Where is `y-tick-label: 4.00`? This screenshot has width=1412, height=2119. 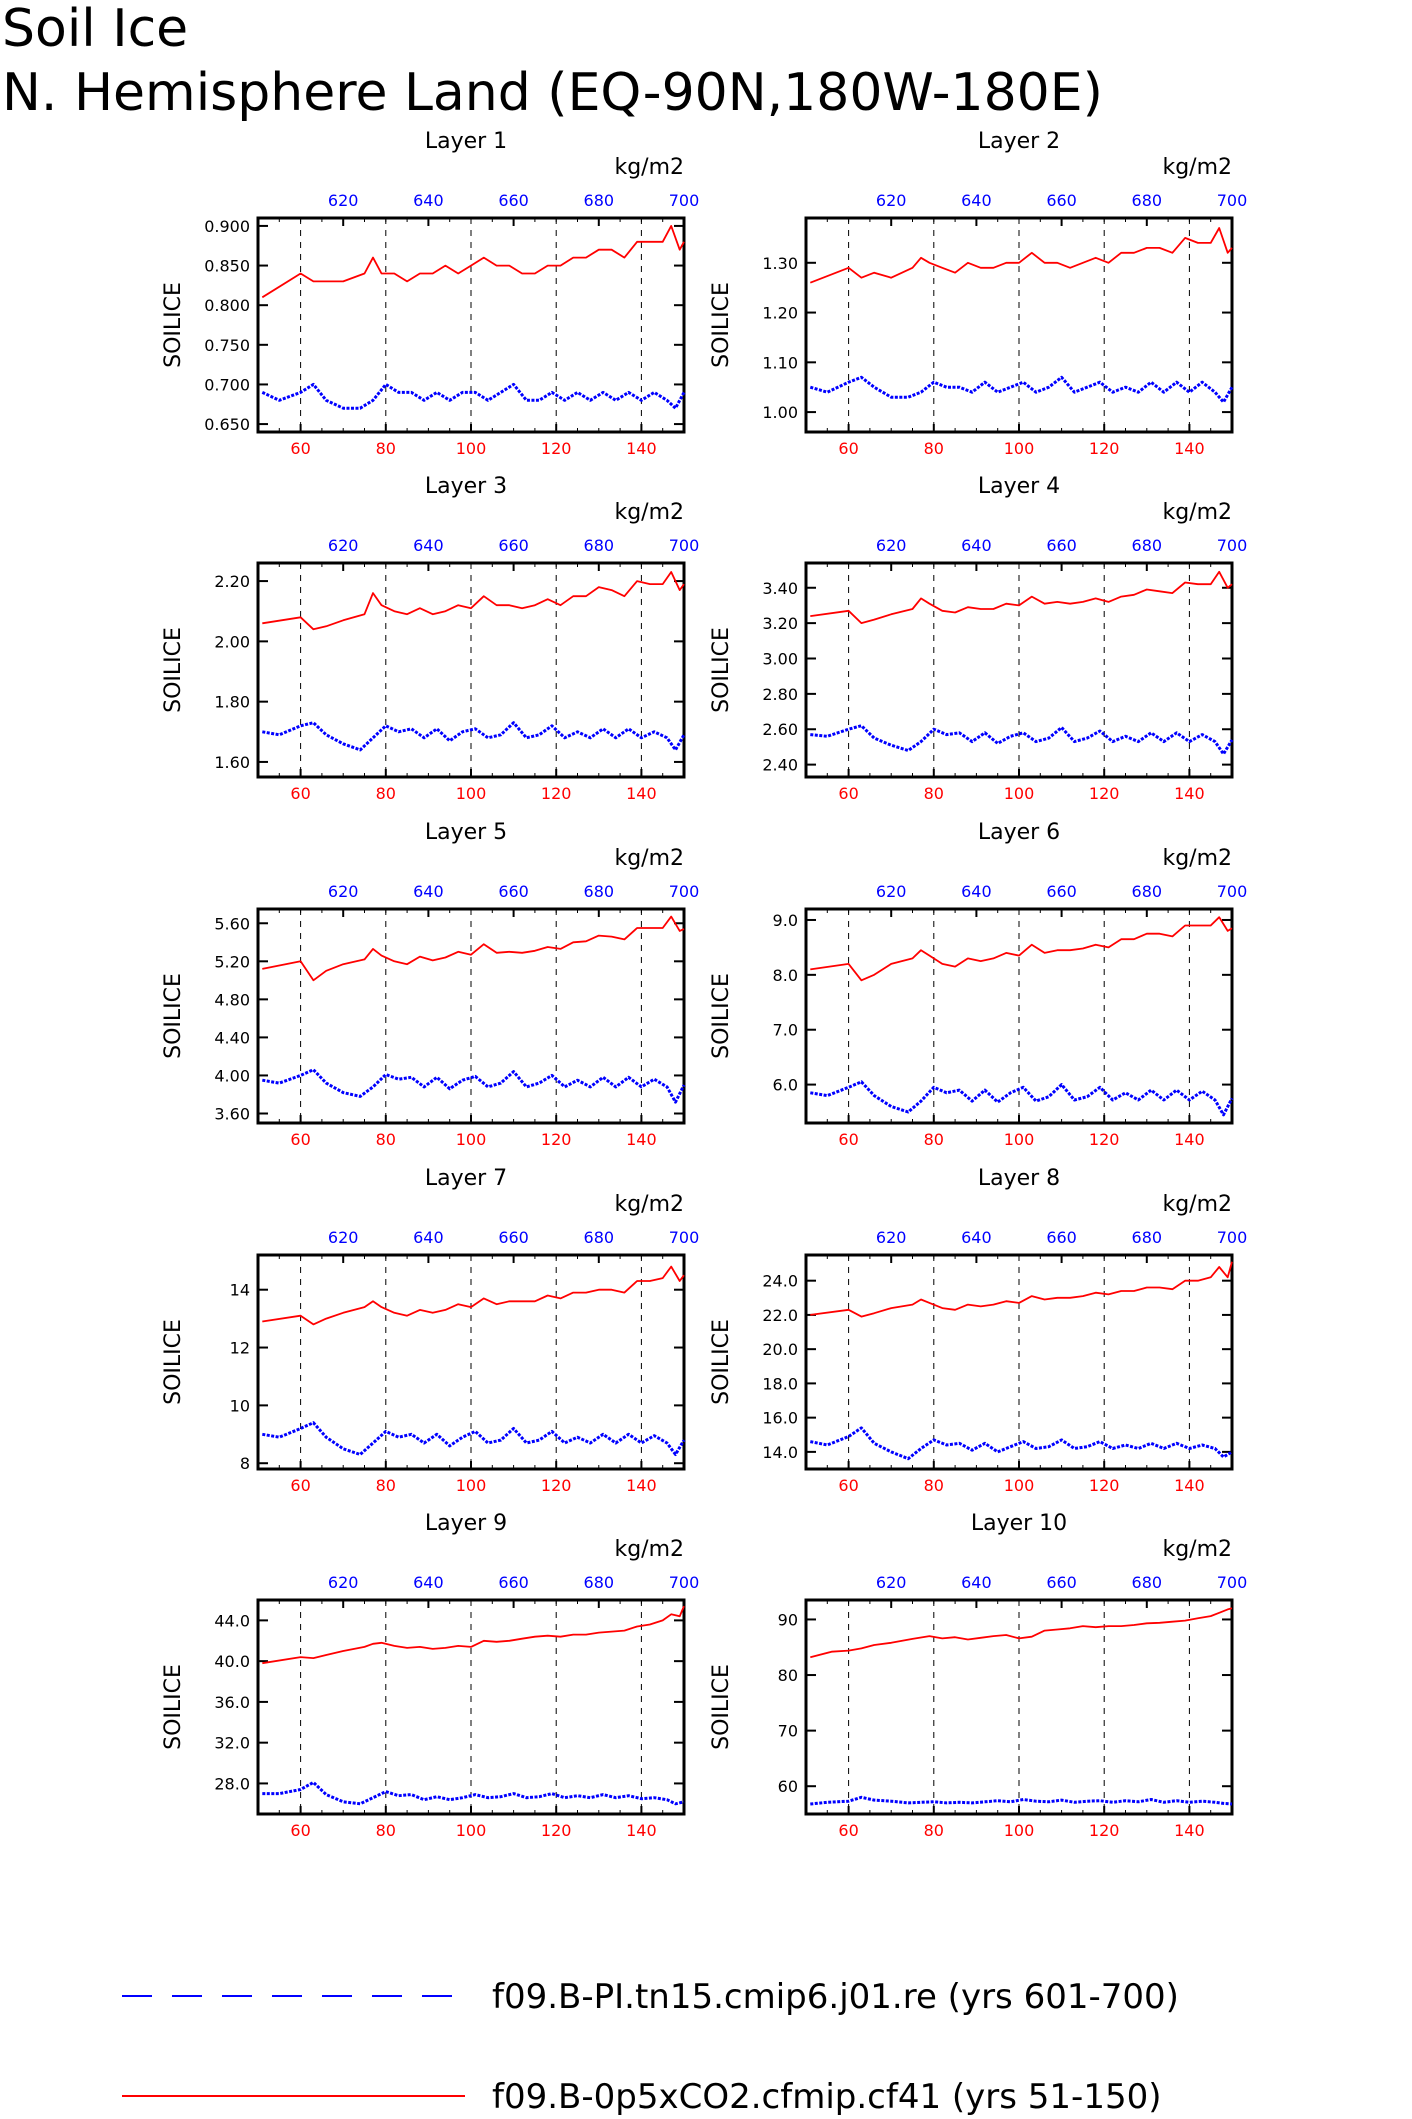
y-tick-label: 4.00 is located at coordinates (232, 1075).